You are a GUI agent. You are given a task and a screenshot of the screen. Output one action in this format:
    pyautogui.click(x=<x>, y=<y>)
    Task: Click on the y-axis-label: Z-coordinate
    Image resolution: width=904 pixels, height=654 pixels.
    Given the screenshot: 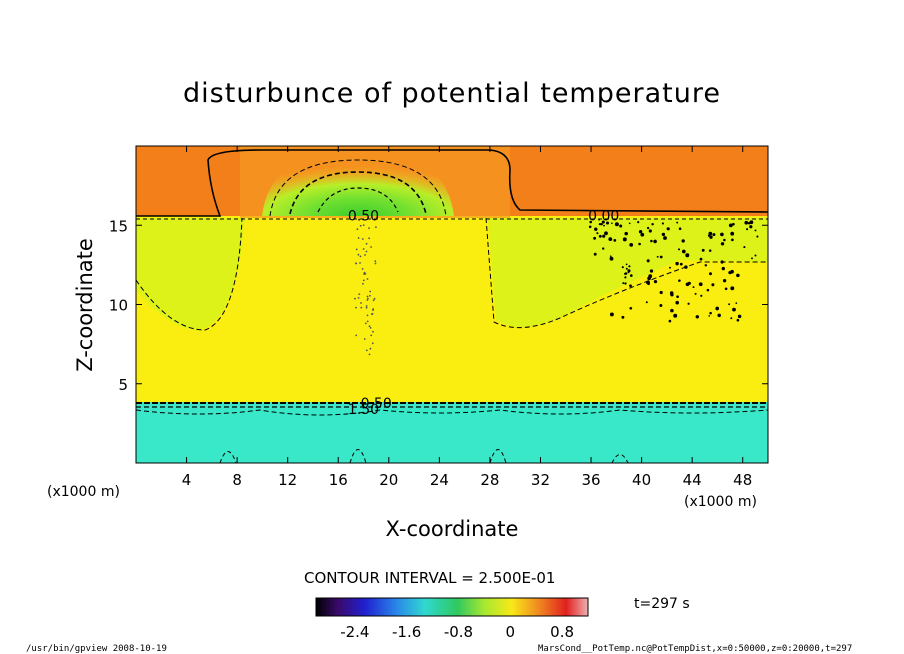 What is the action you would take?
    pyautogui.click(x=85, y=305)
    